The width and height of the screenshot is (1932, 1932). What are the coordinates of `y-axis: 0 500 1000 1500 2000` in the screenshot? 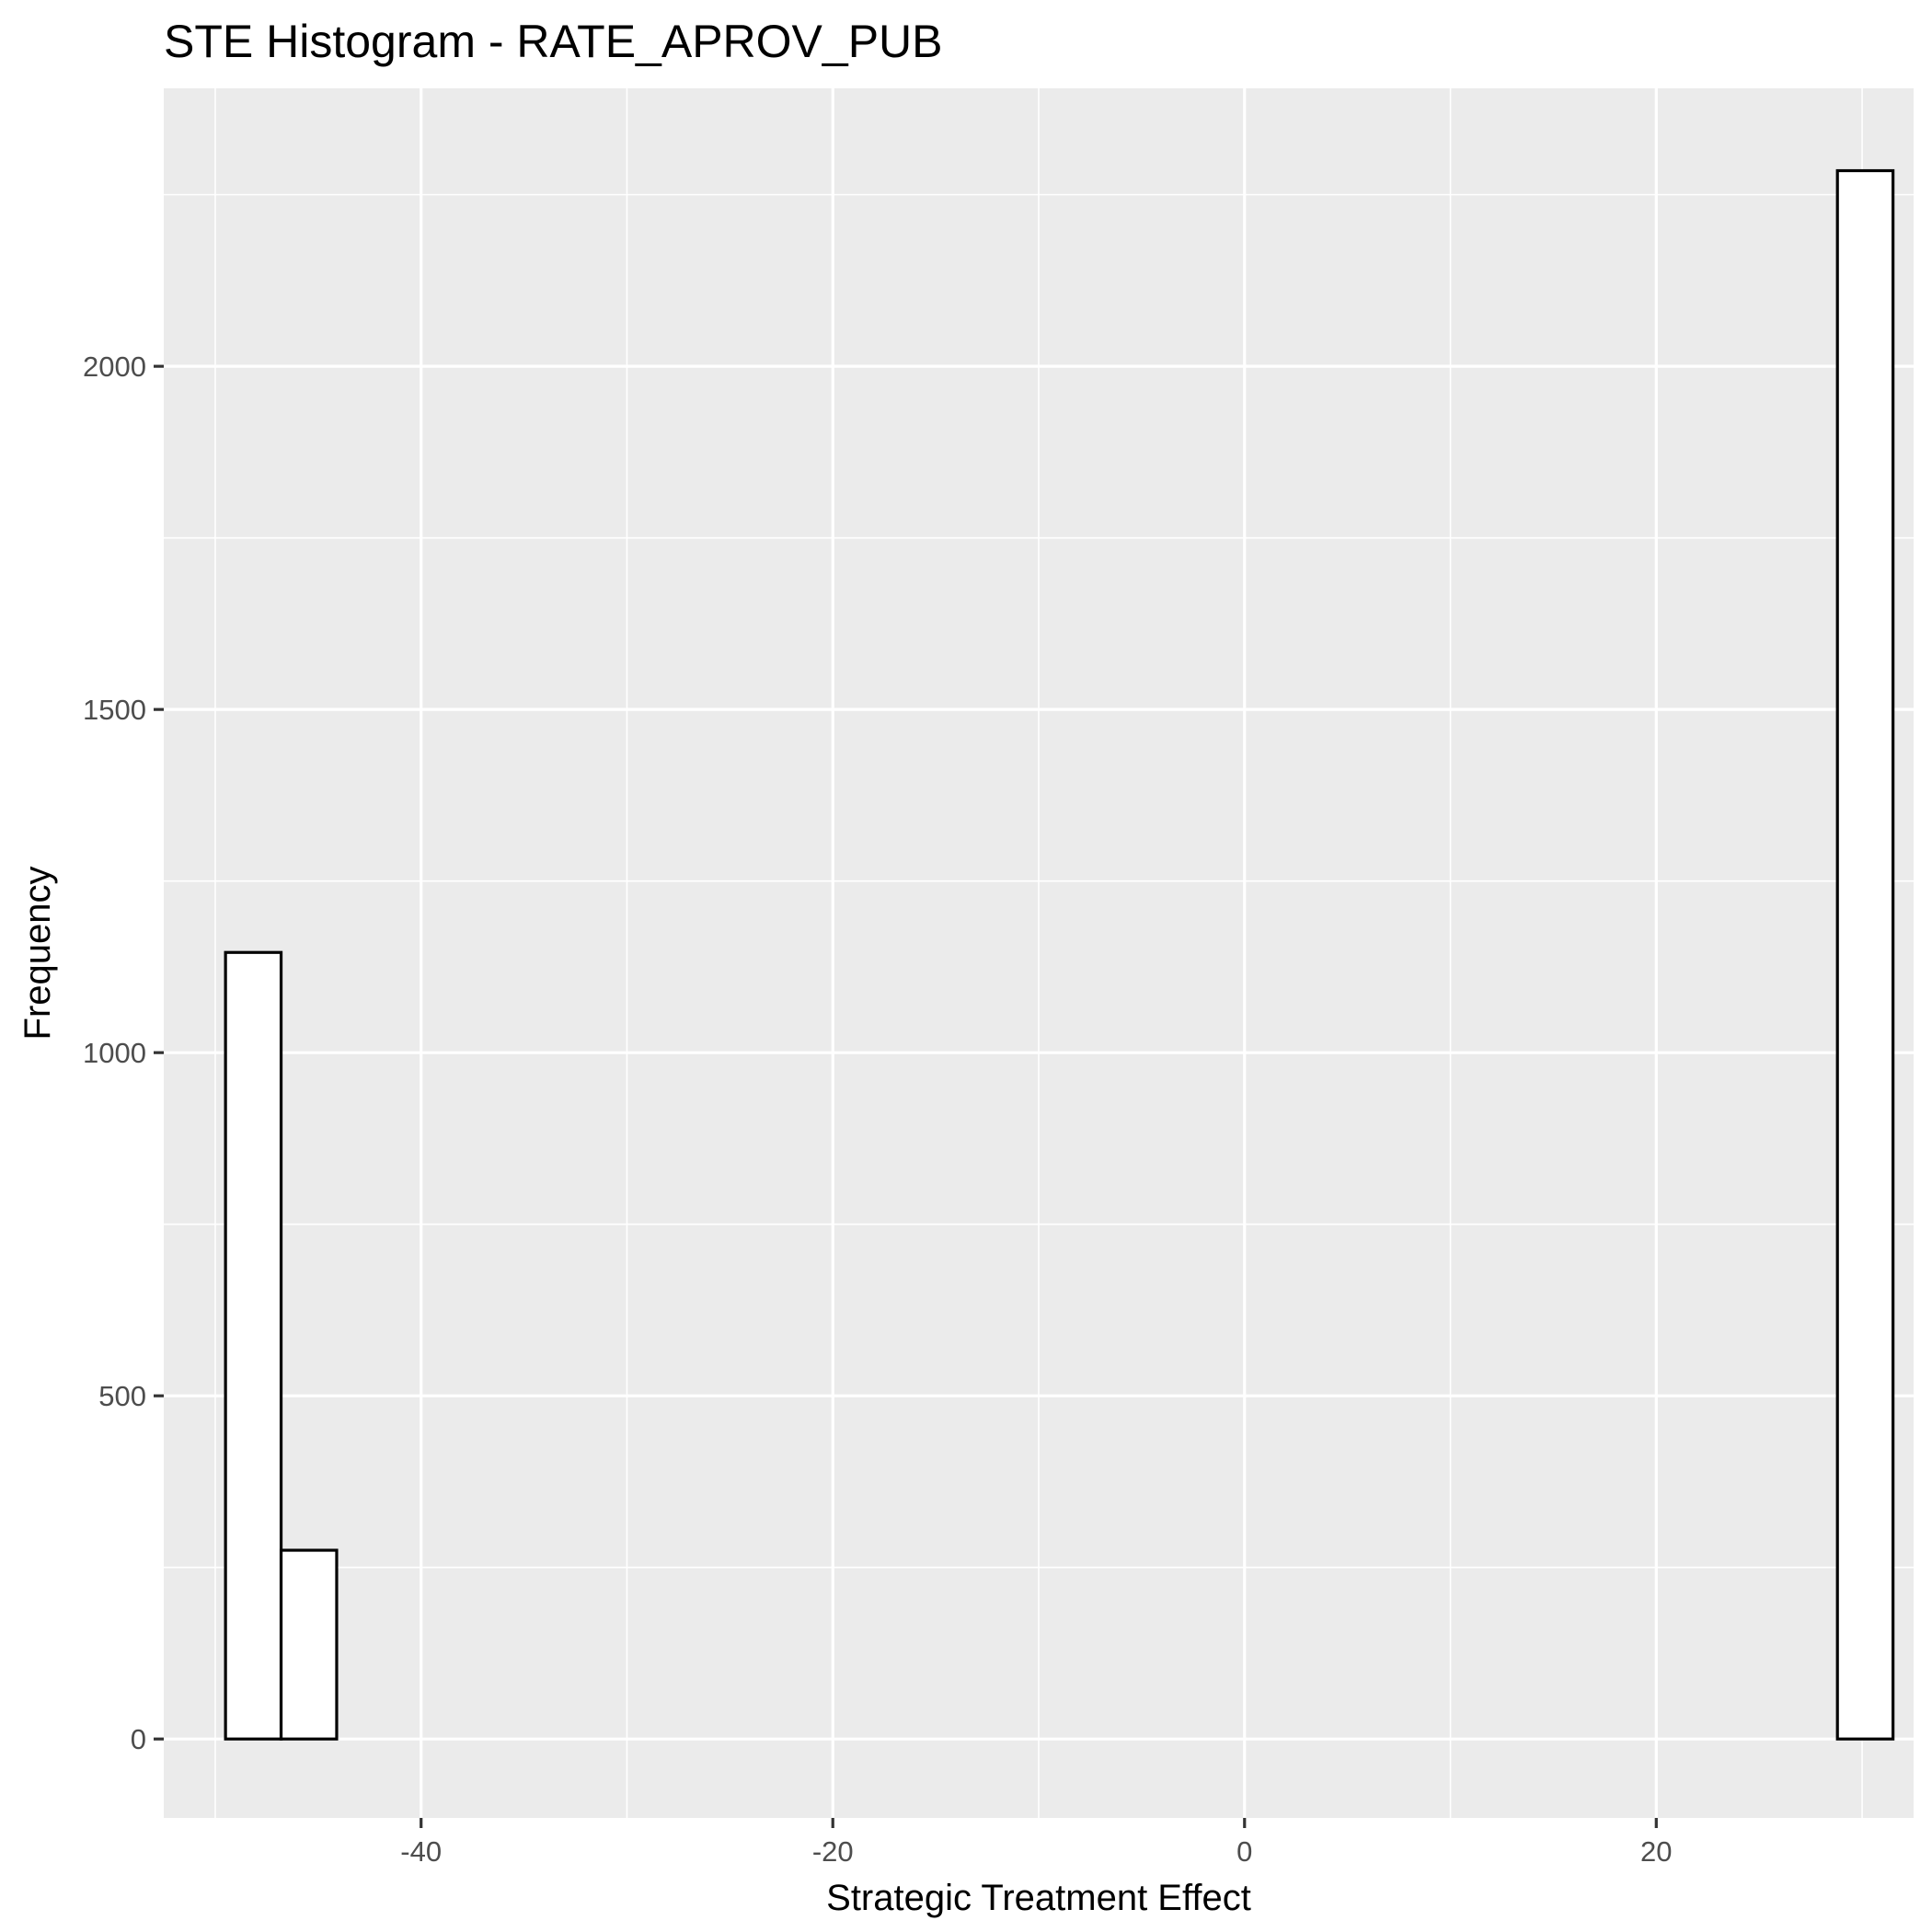 It's located at (123, 1053).